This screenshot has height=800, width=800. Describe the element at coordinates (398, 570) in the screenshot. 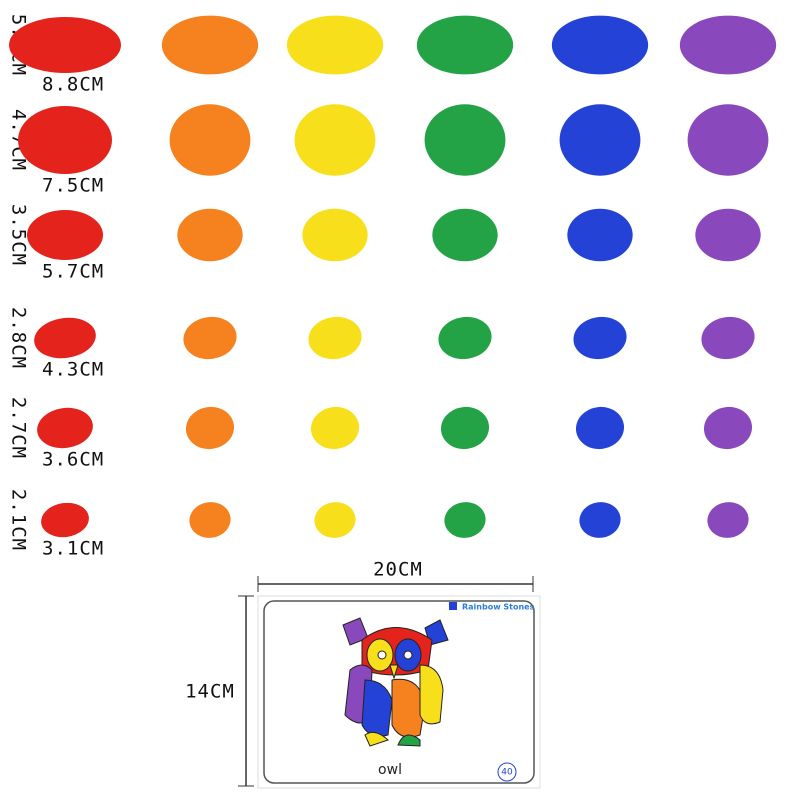

I see `card-width-label: 20CM` at that location.